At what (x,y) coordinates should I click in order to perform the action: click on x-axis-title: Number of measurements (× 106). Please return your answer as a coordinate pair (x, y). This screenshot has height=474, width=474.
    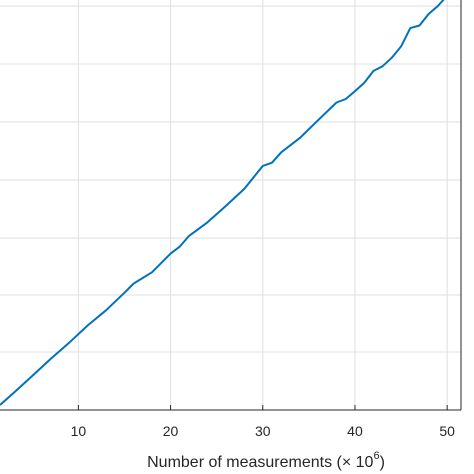
    Looking at the image, I should click on (266, 460).